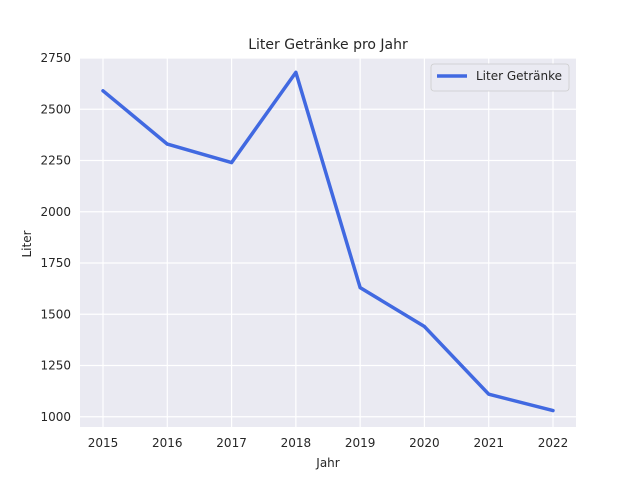  I want to click on x-axis-label: Jahr, so click(327, 463).